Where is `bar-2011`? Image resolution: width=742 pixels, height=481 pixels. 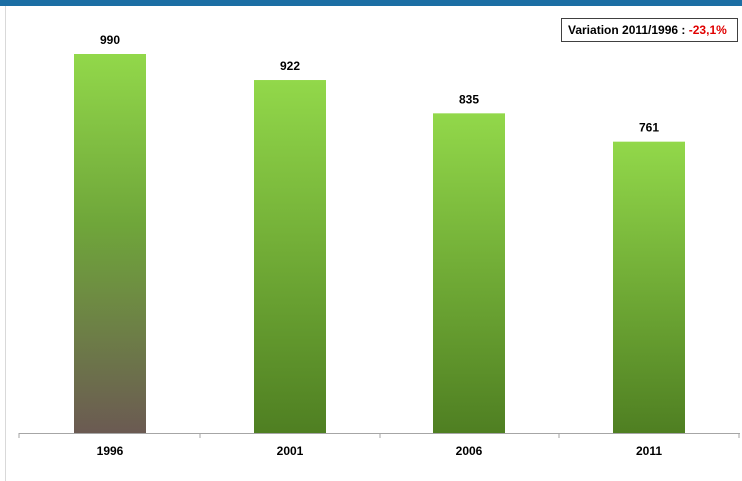
bar-2011 is located at coordinates (649, 287).